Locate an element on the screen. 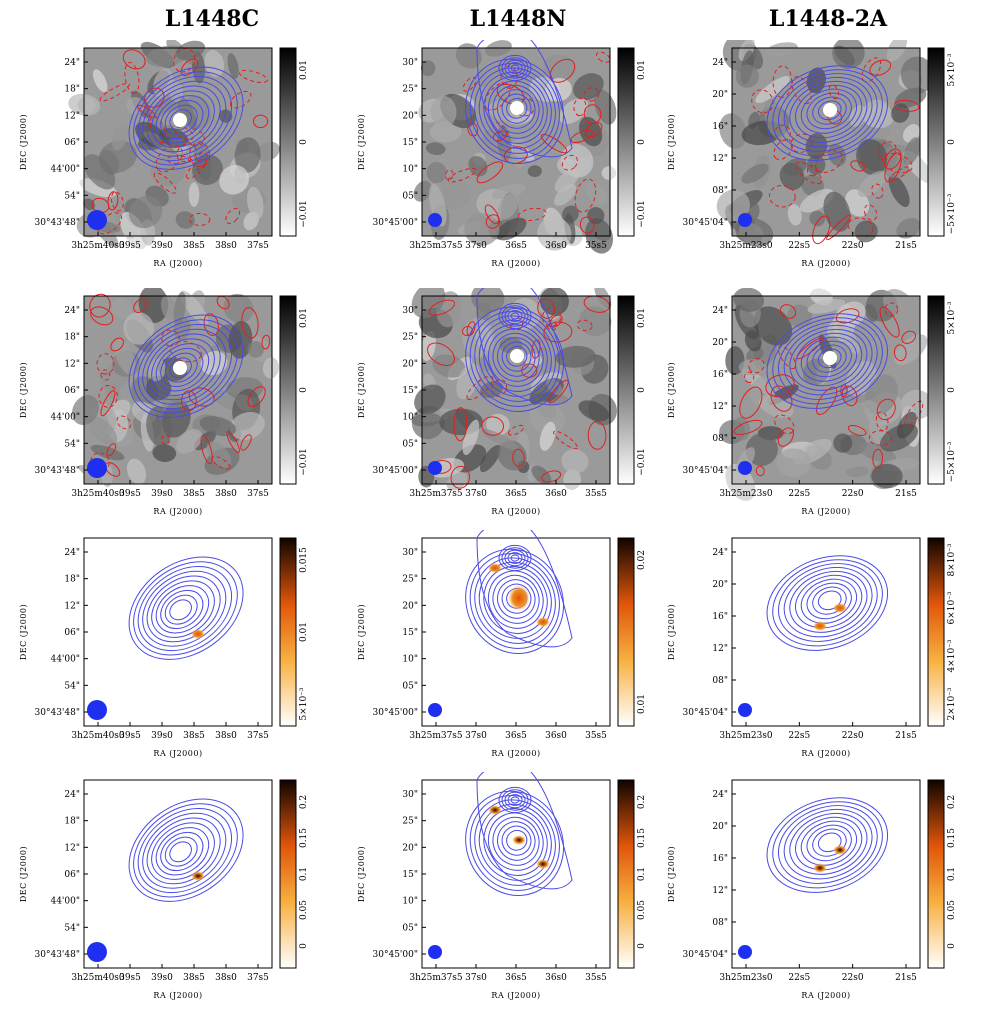 The width and height of the screenshot is (1008, 1022). colorbar-tick-label: 8×10⁻³ is located at coordinates (952, 559).